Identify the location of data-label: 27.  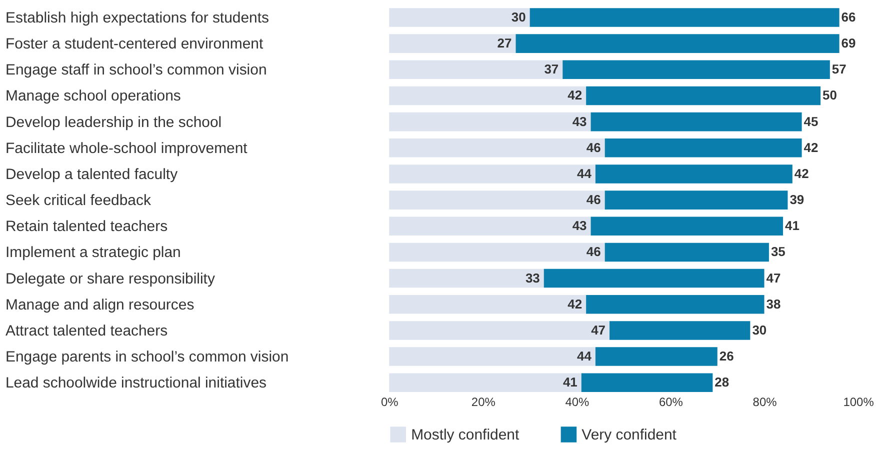
(504, 43).